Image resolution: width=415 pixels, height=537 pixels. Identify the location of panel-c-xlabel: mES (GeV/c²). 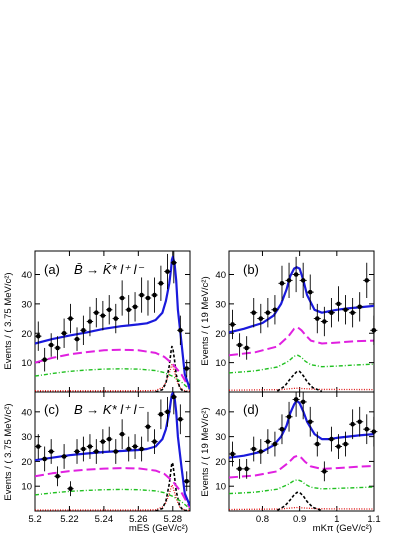
(158, 528).